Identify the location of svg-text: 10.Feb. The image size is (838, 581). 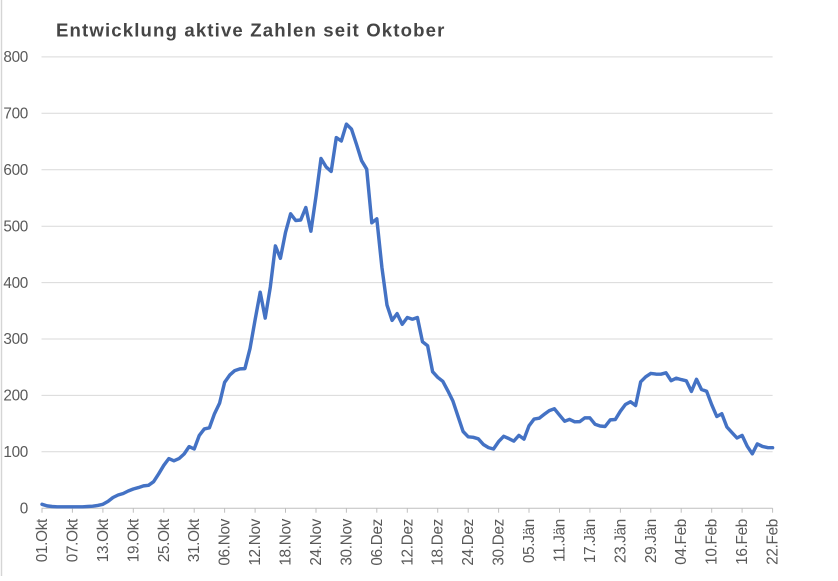
(712, 542).